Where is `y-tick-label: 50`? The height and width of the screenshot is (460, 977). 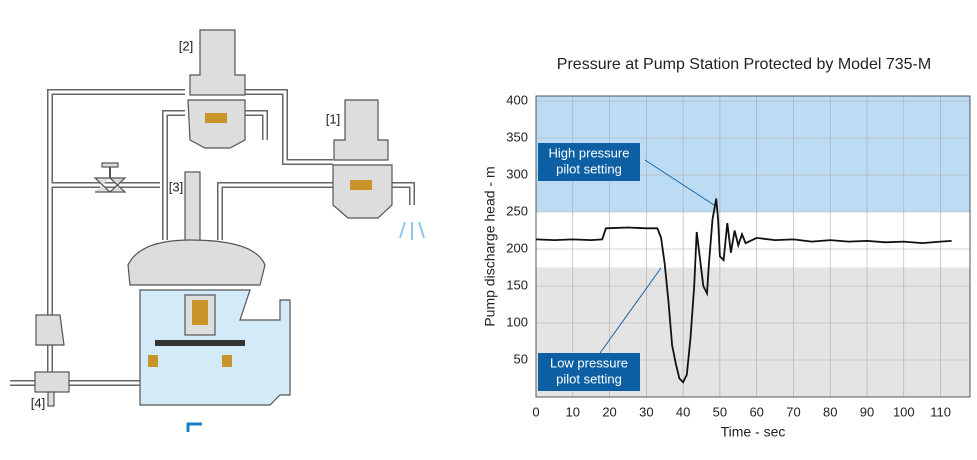
y-tick-label: 50 is located at coordinates (521, 358).